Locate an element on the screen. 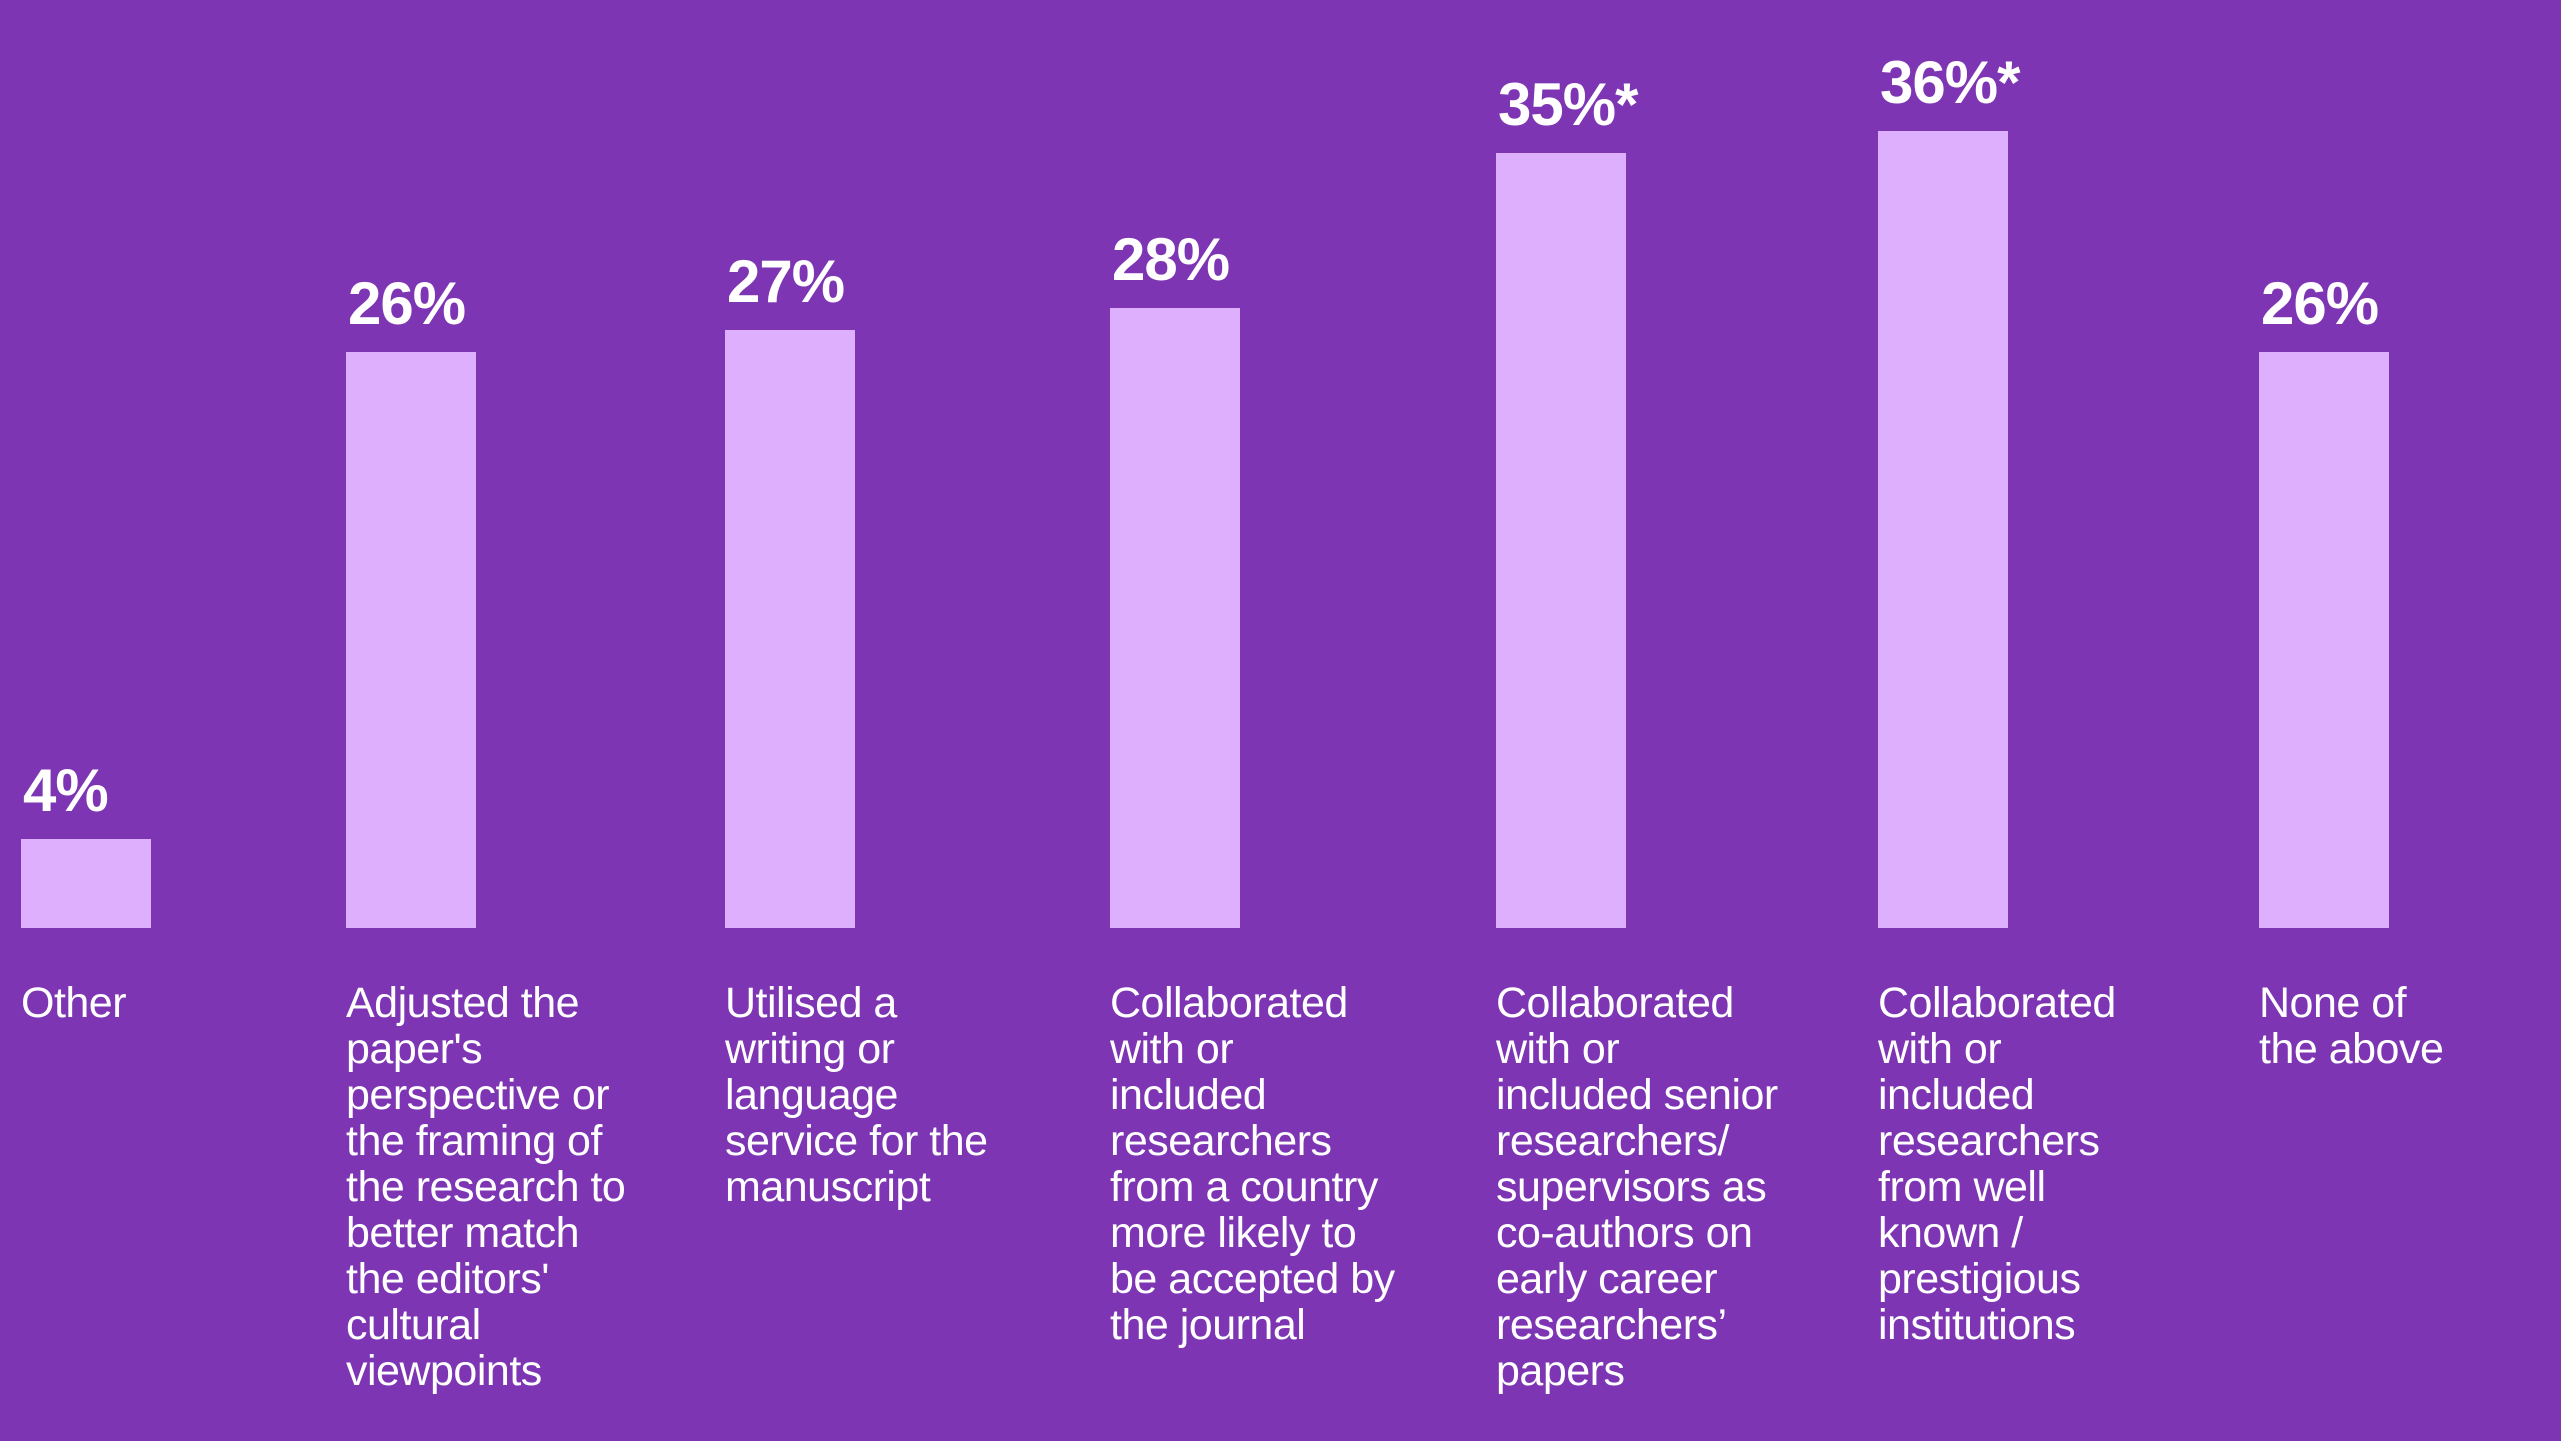 This screenshot has width=2561, height=1441. category-label-line: the research to is located at coordinates (486, 1187).